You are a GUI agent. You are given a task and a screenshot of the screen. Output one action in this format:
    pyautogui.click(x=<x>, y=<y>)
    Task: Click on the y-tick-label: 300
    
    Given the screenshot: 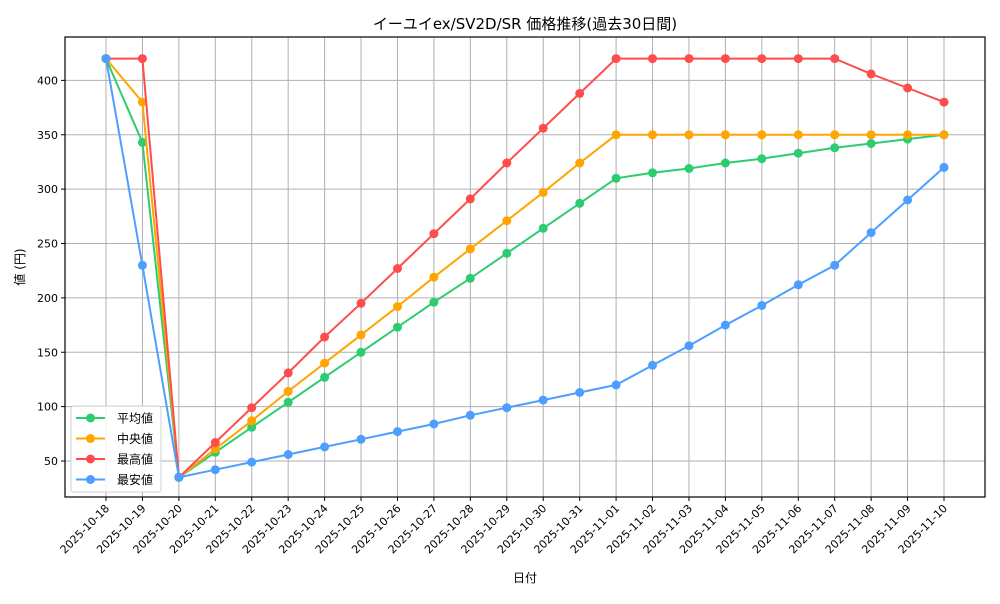 What is the action you would take?
    pyautogui.click(x=47, y=189)
    